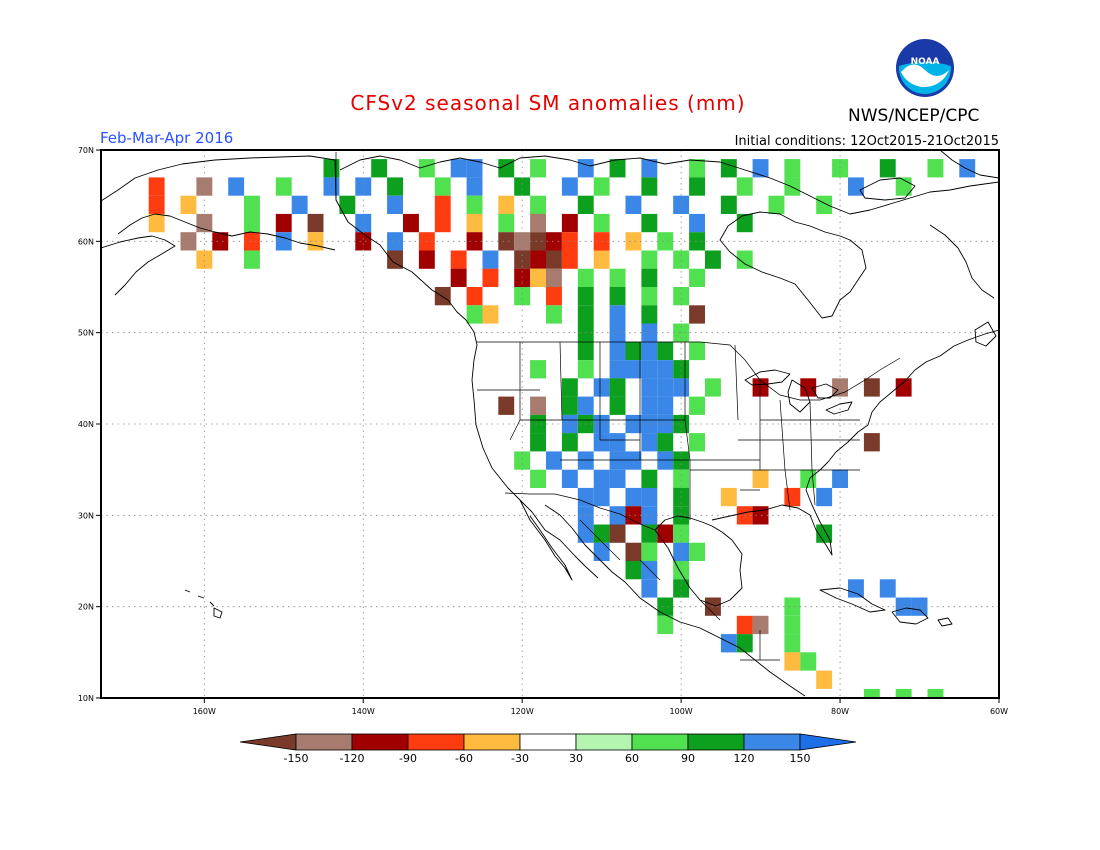 This screenshot has height=850, width=1100. I want to click on x-tick-label: 100W, so click(681, 711).